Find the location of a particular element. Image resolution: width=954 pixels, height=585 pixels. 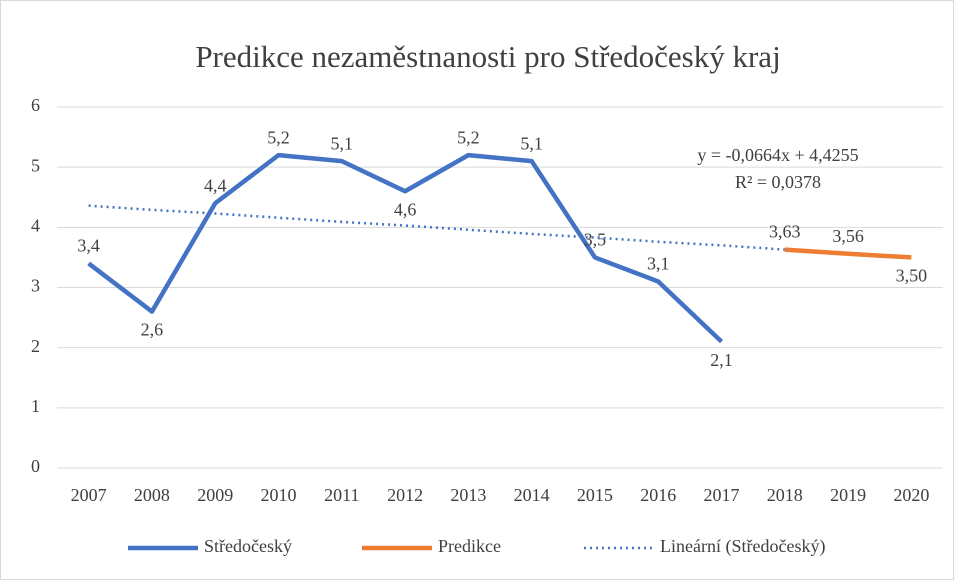

legend-label: Lineární (Středočeský) is located at coordinates (742, 546).